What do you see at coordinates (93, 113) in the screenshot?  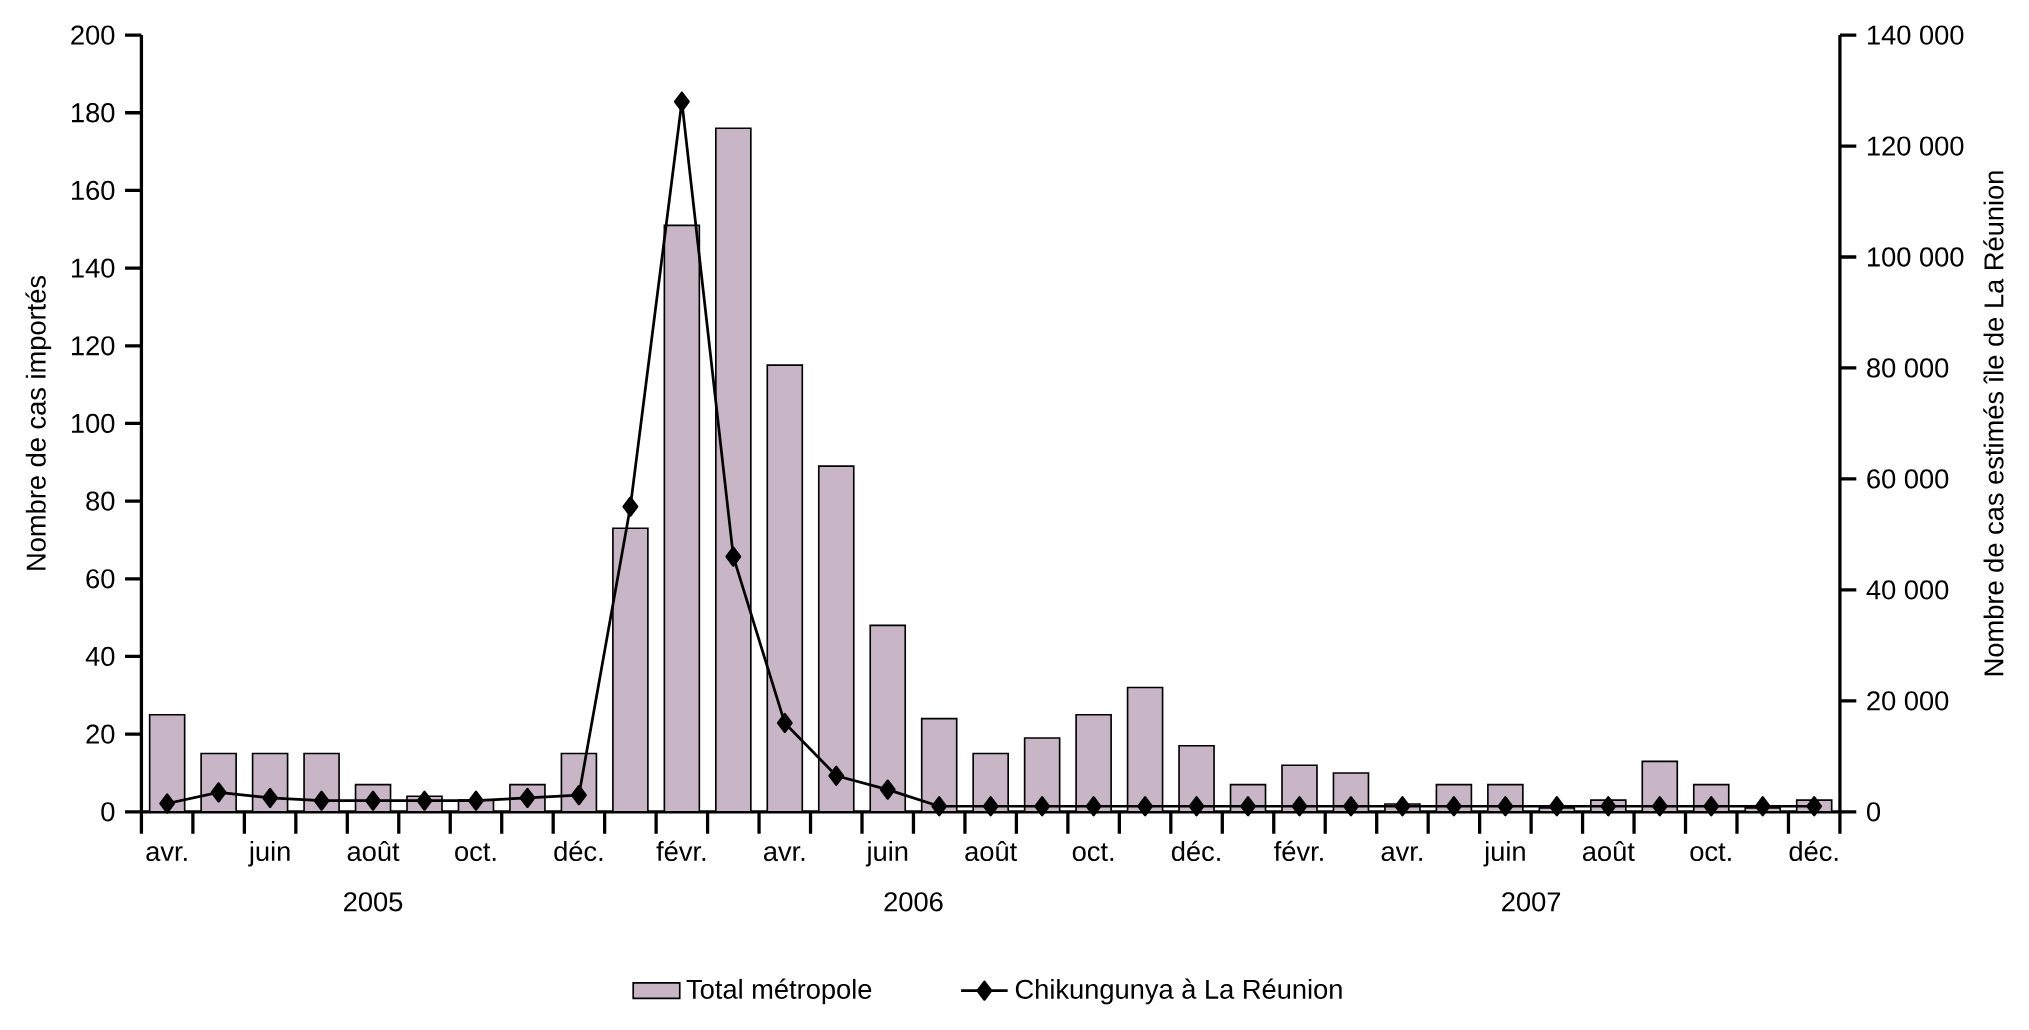 I see `y-tick-label: 180` at bounding box center [93, 113].